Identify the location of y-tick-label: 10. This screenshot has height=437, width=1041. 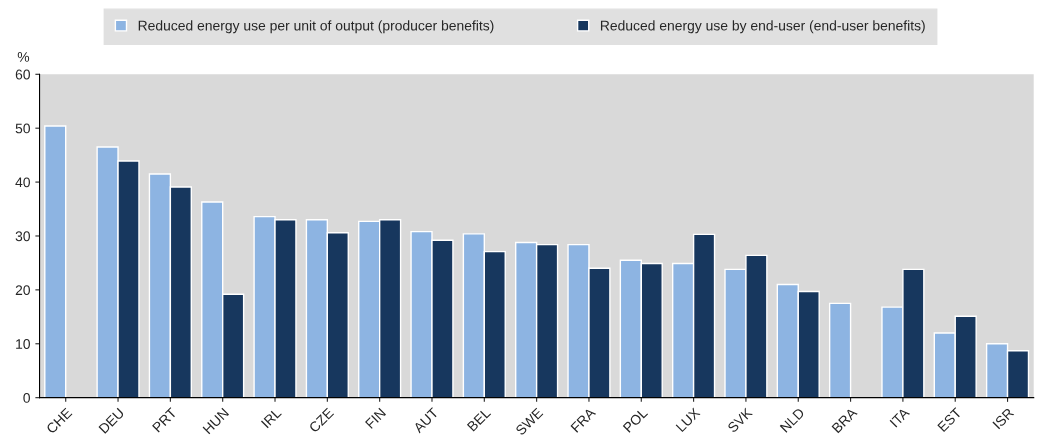
(23, 344).